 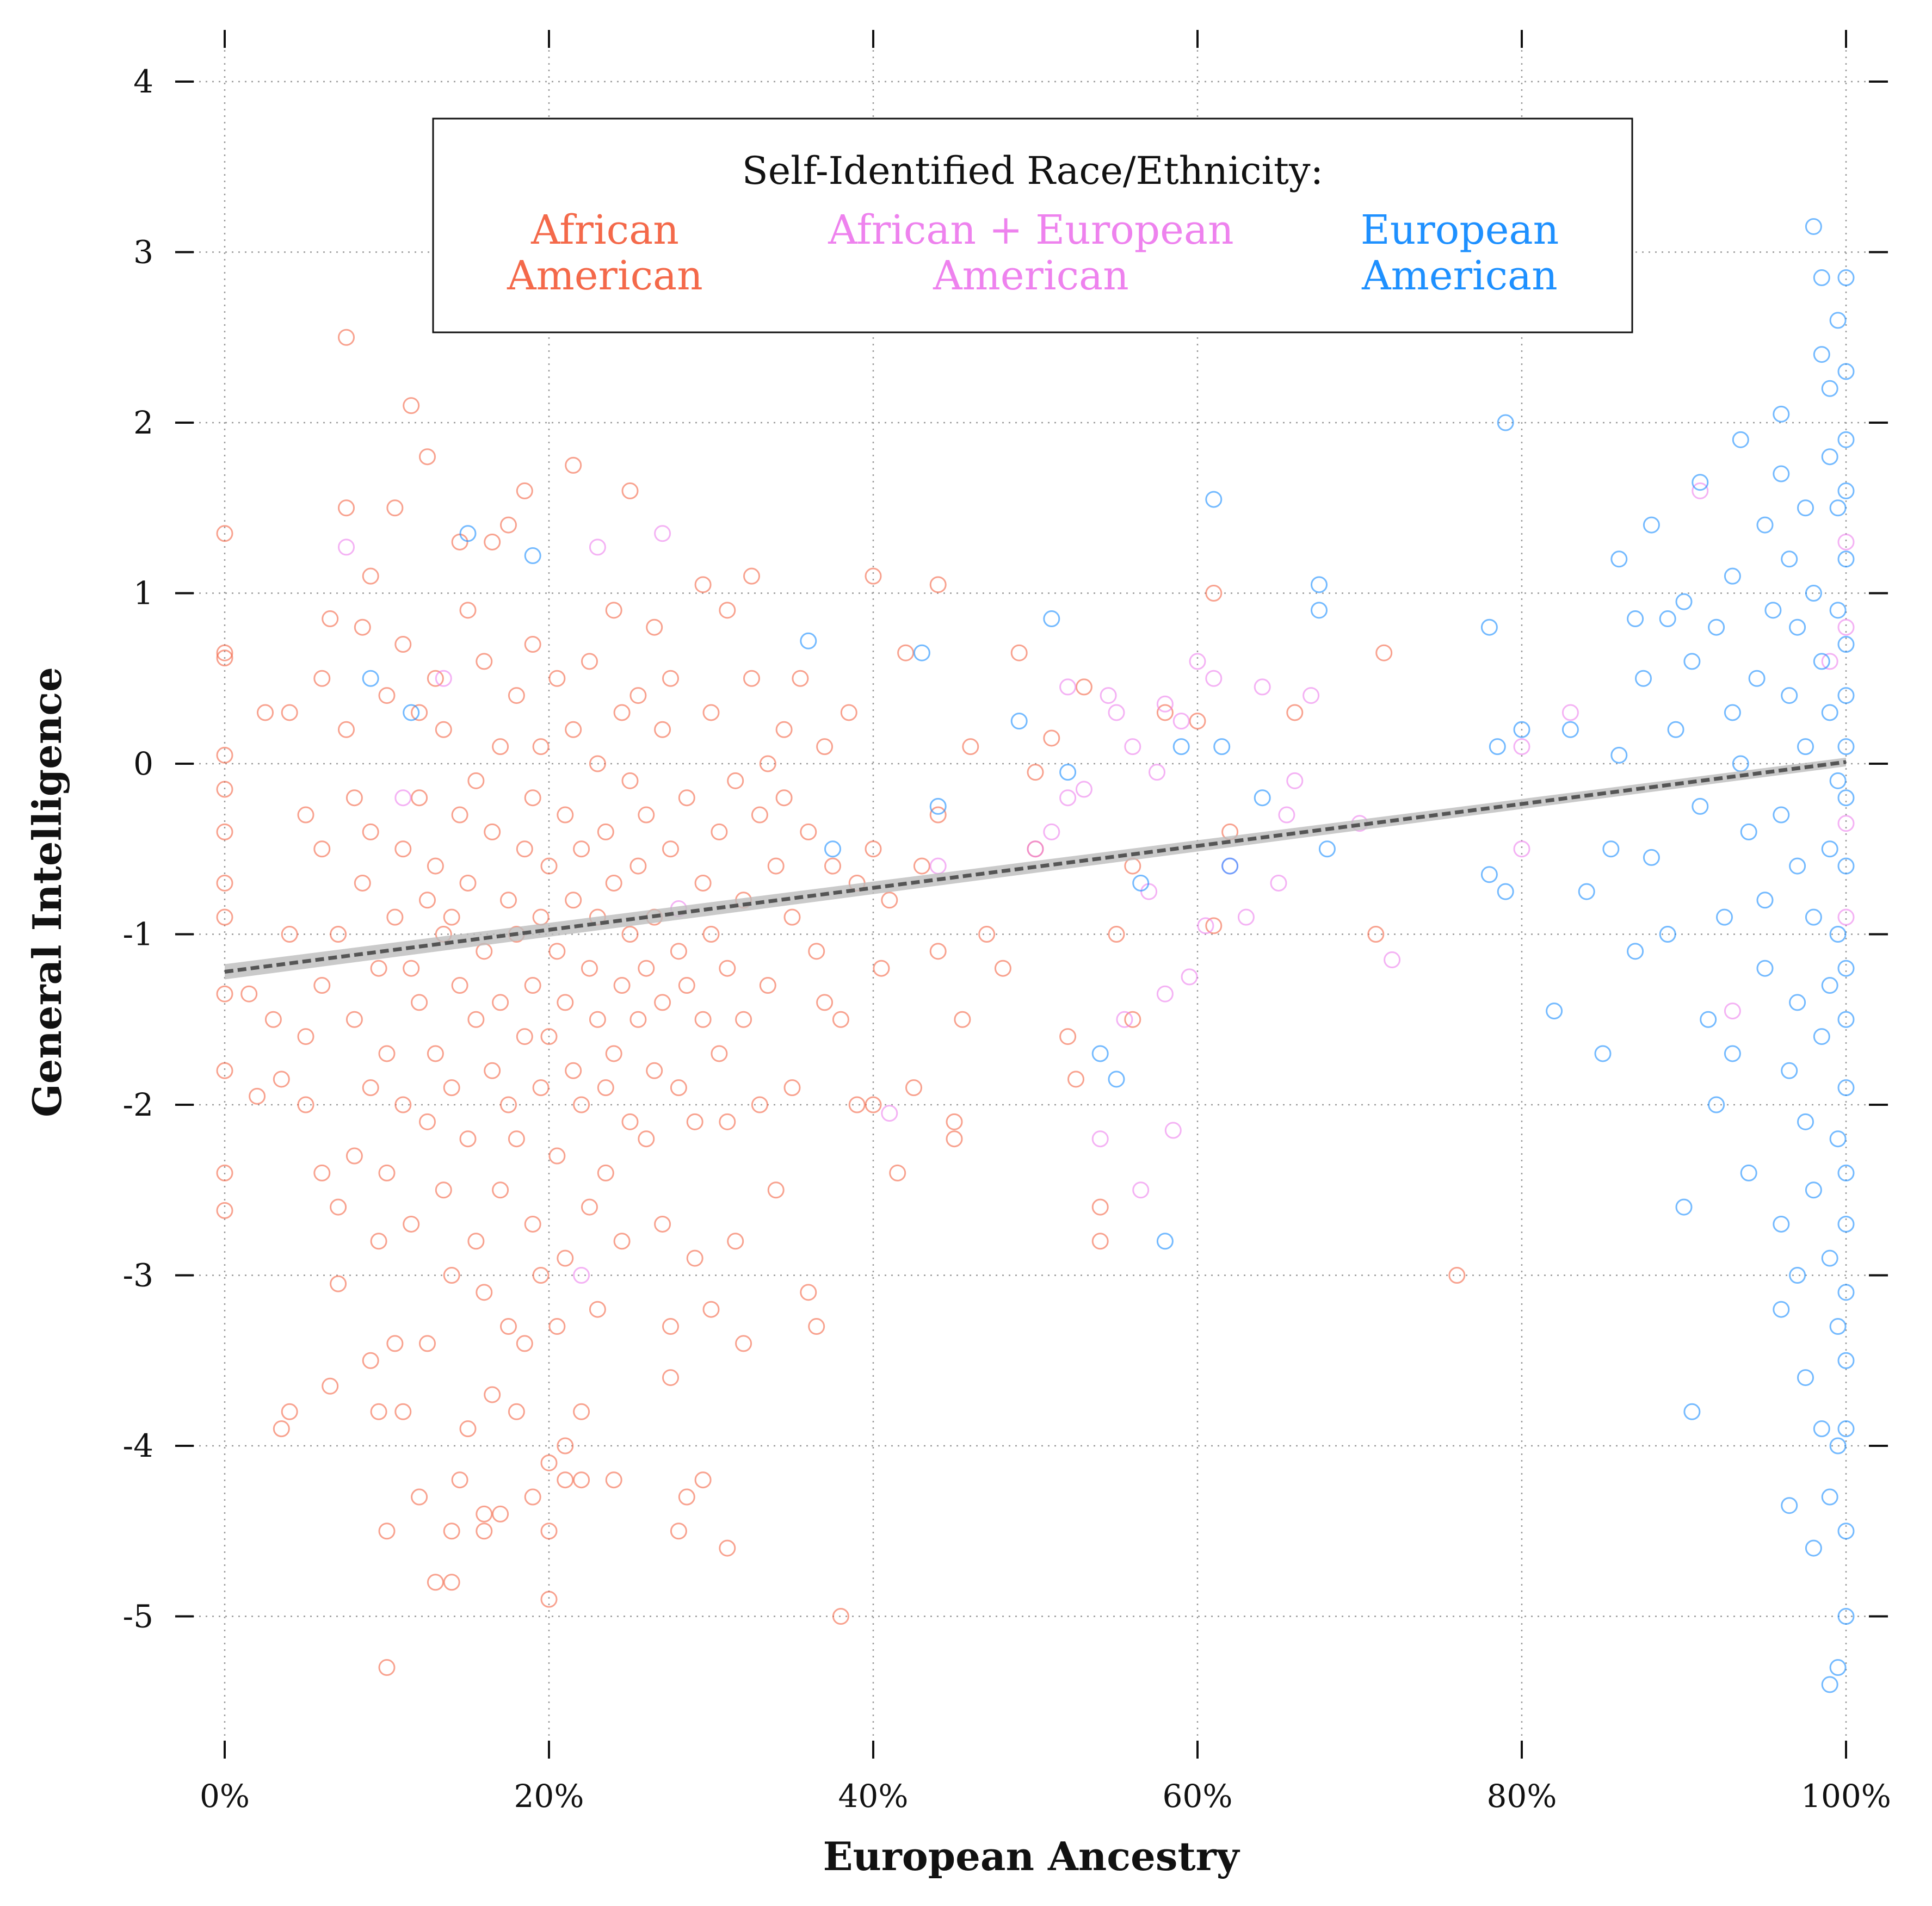 I want to click on legend-title: Self-Identified Race/Ethnicity:, so click(x=1033, y=170).